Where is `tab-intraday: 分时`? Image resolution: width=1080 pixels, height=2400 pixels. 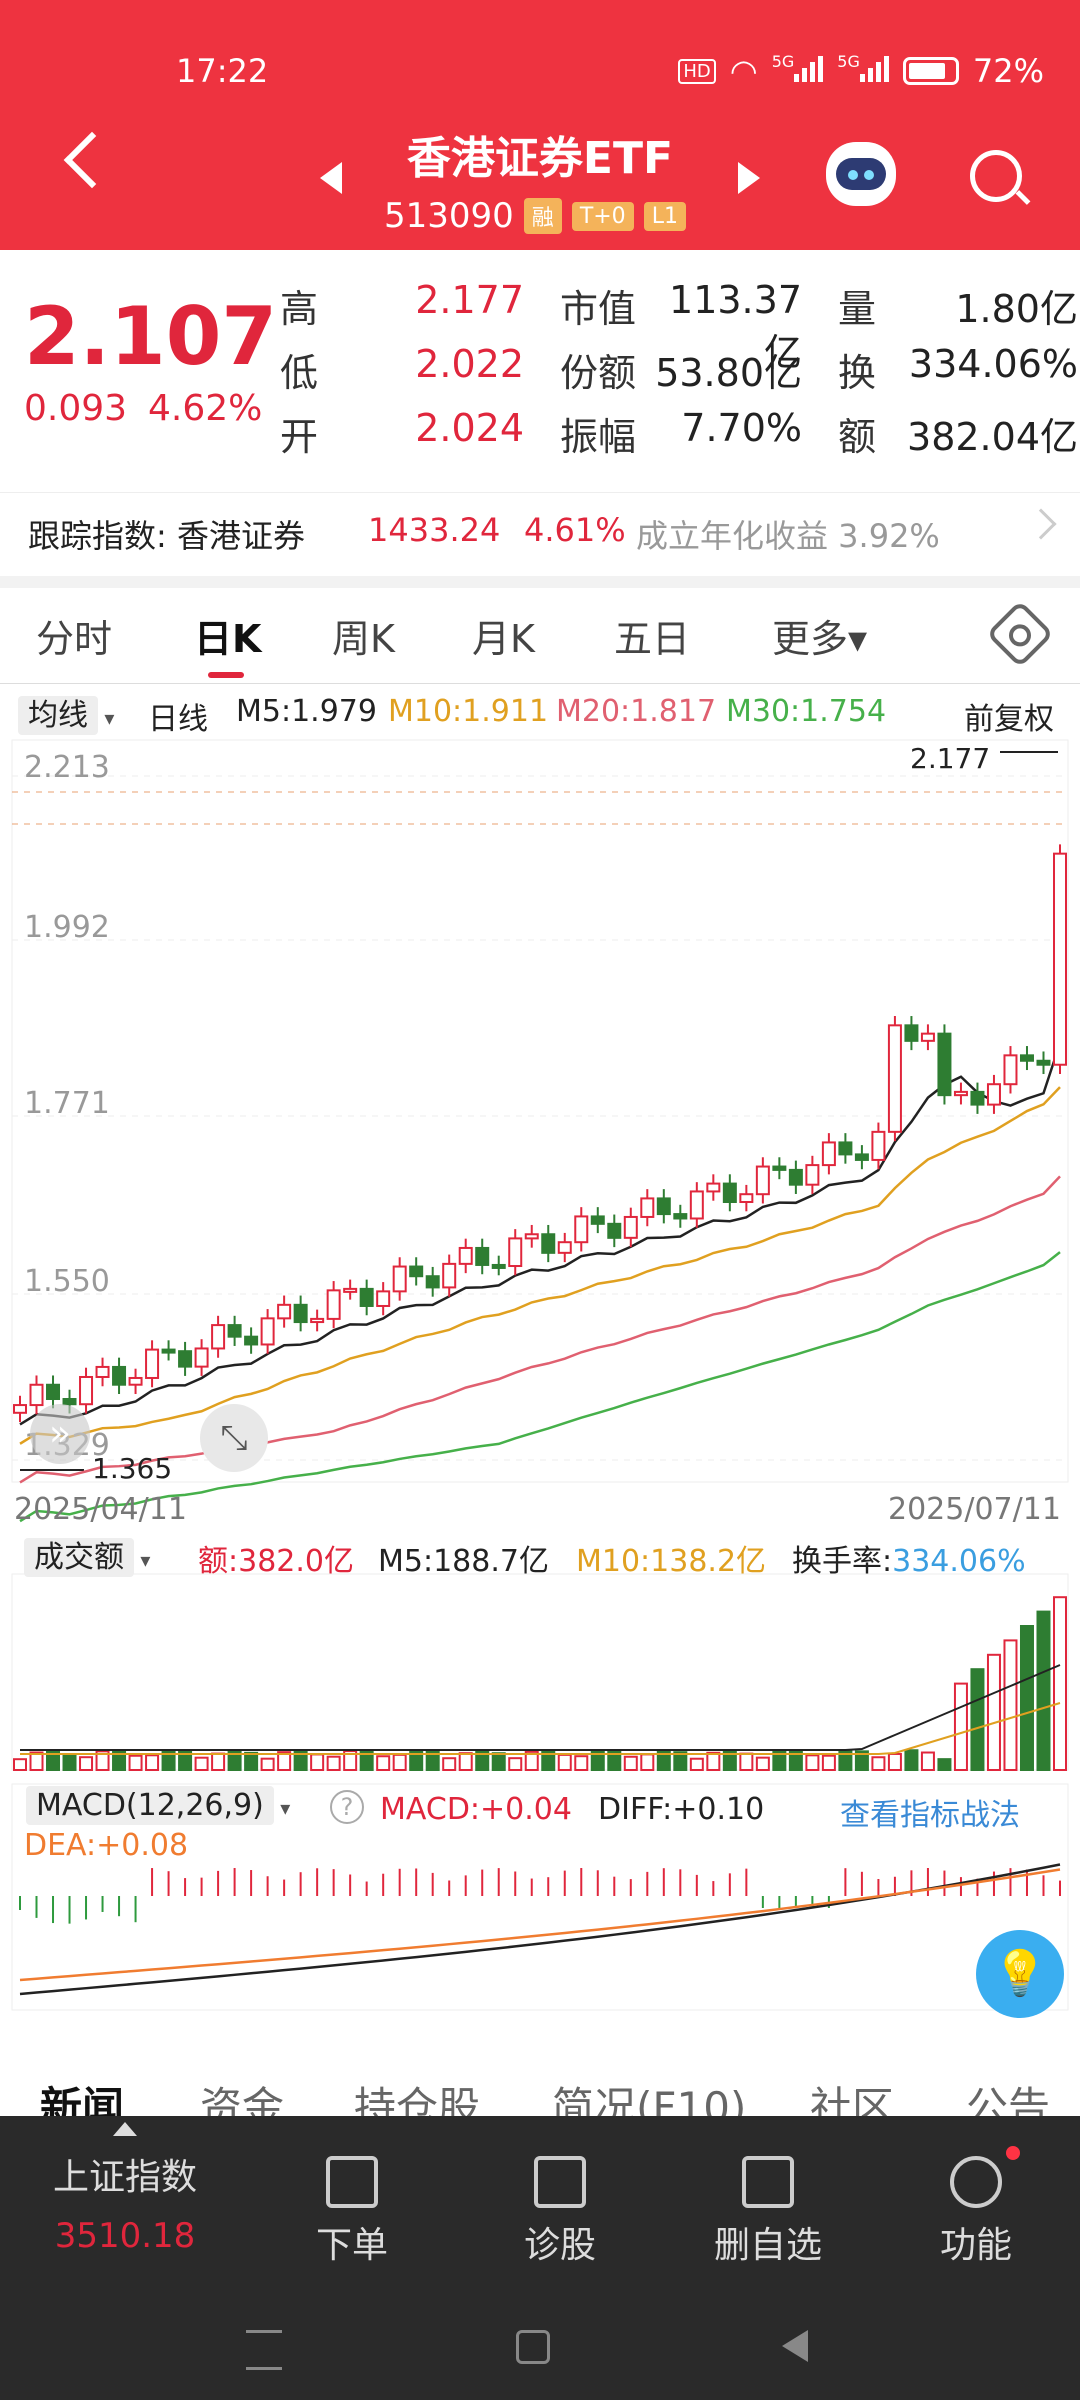 tab-intraday: 分时 is located at coordinates (74, 639).